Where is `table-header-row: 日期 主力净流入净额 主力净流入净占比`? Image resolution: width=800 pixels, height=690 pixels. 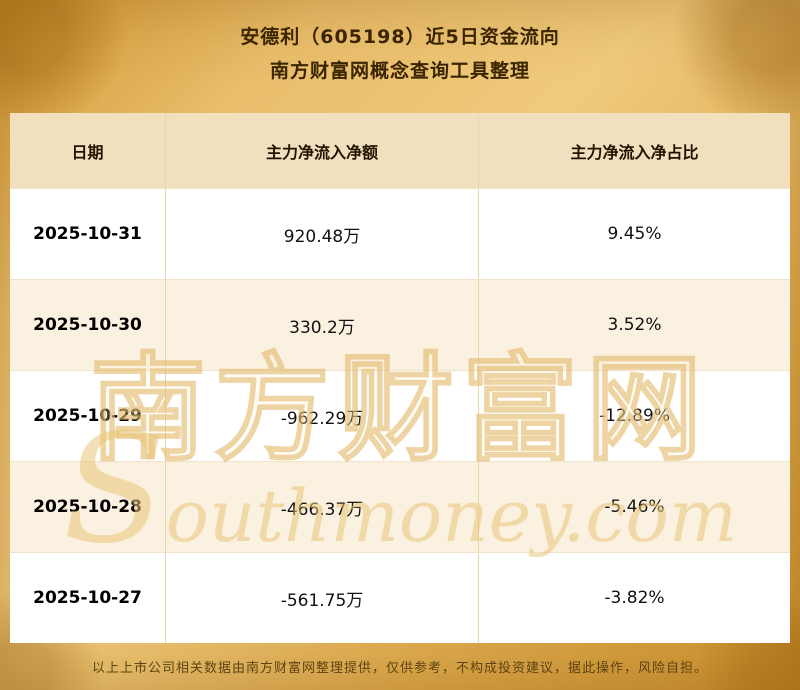 table-header-row: 日期 主力净流入净额 主力净流入净占比 is located at coordinates (400, 150).